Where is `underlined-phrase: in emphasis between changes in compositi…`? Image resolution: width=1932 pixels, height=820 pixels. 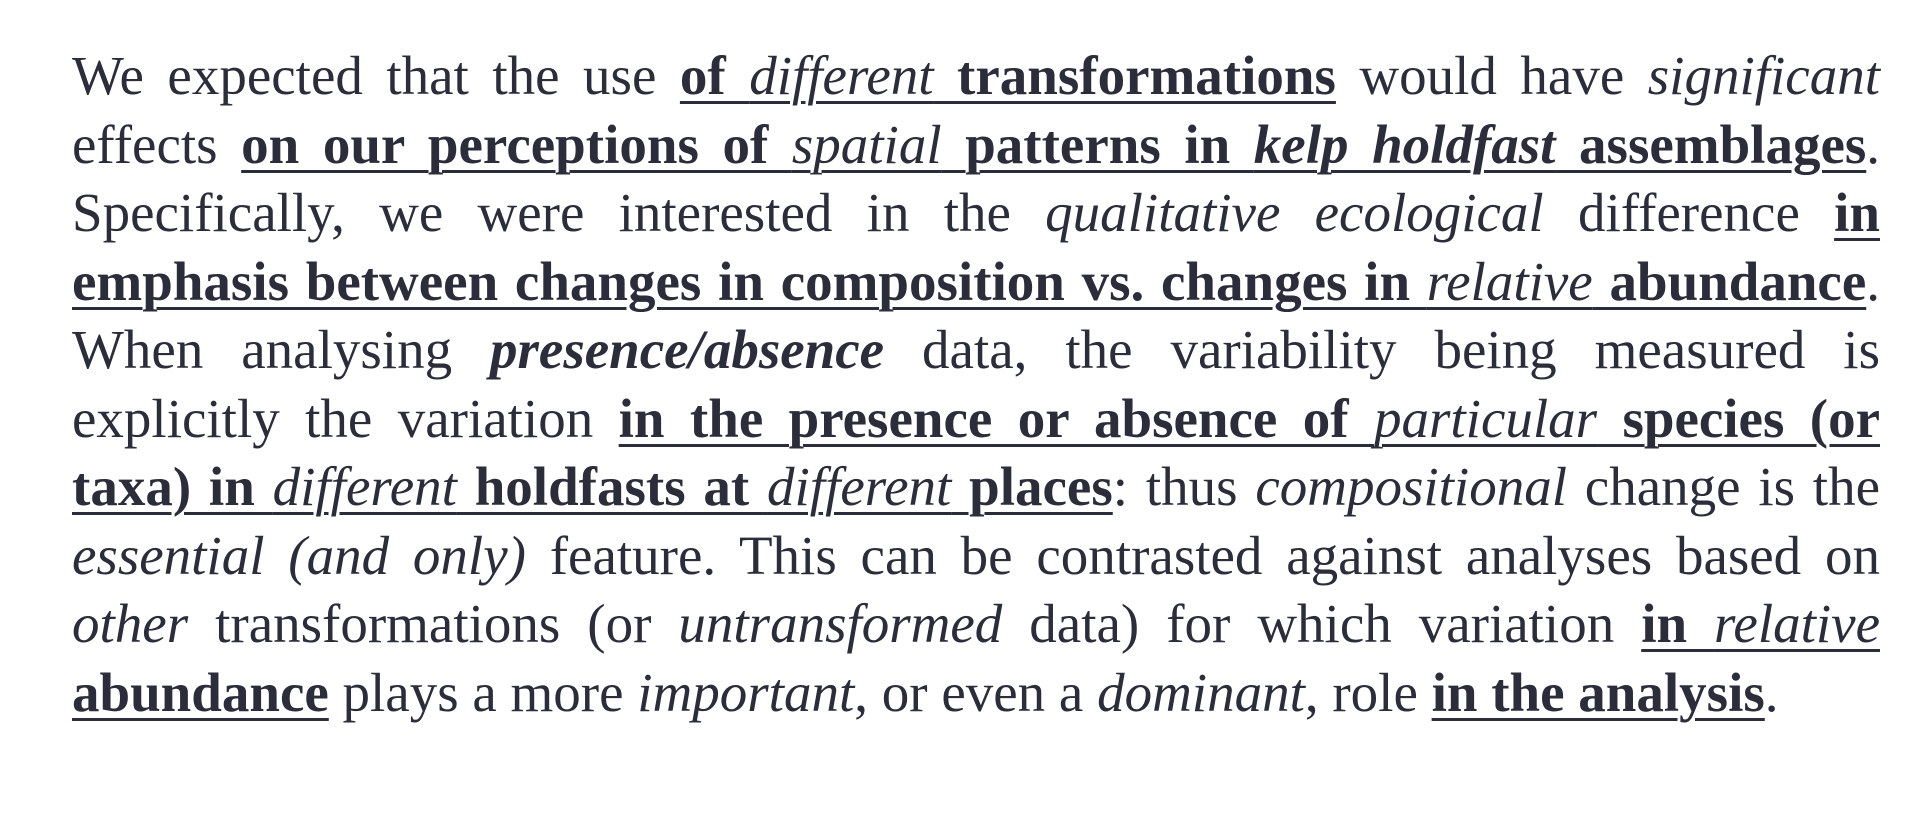
underlined-phrase: in emphasis between changes in compositi… is located at coordinates (976, 247).